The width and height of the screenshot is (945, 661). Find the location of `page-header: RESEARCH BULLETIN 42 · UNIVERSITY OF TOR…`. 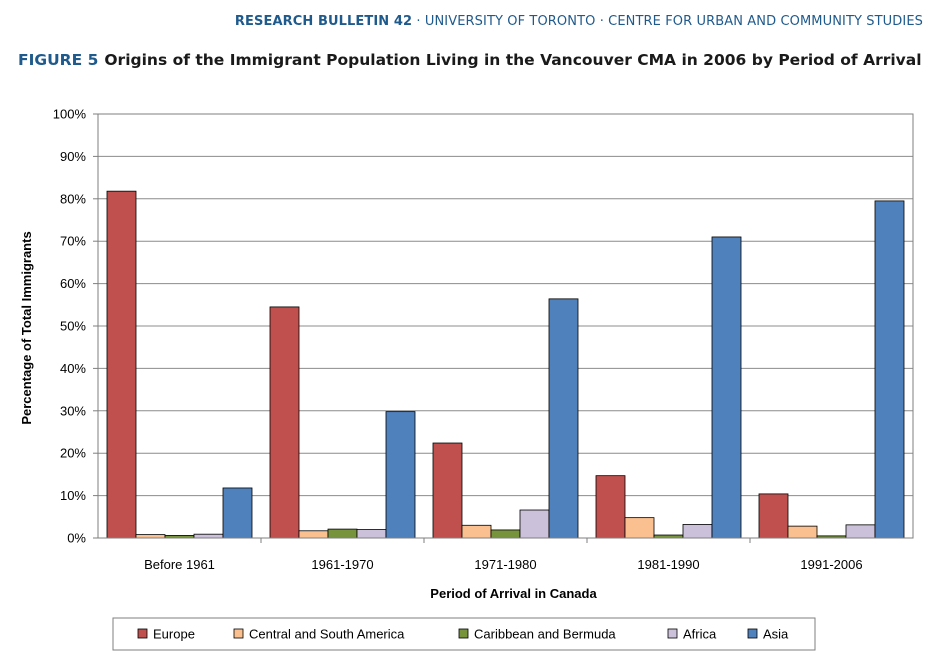

page-header: RESEARCH BULLETIN 42 · UNIVERSITY OF TOR… is located at coordinates (579, 21).